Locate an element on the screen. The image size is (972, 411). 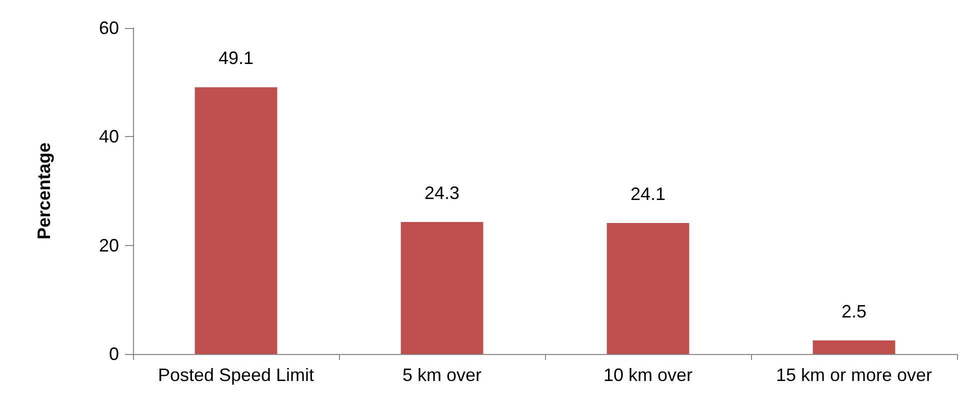
y-tick-label: 0 is located at coordinates (113, 354).